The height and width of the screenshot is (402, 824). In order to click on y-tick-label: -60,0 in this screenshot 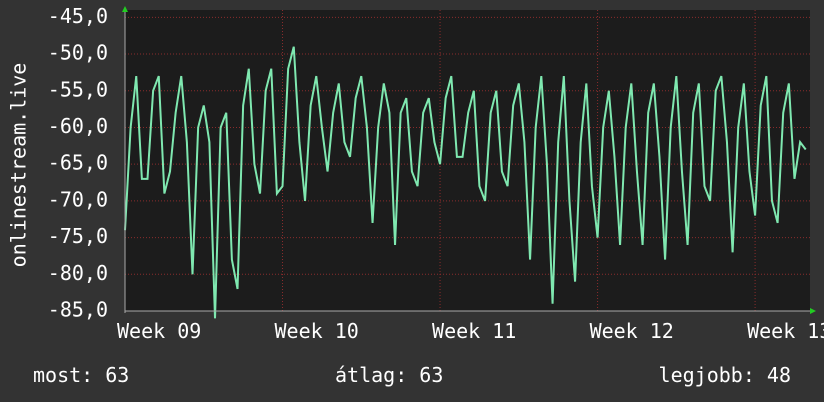, I will do `click(78, 126)`.